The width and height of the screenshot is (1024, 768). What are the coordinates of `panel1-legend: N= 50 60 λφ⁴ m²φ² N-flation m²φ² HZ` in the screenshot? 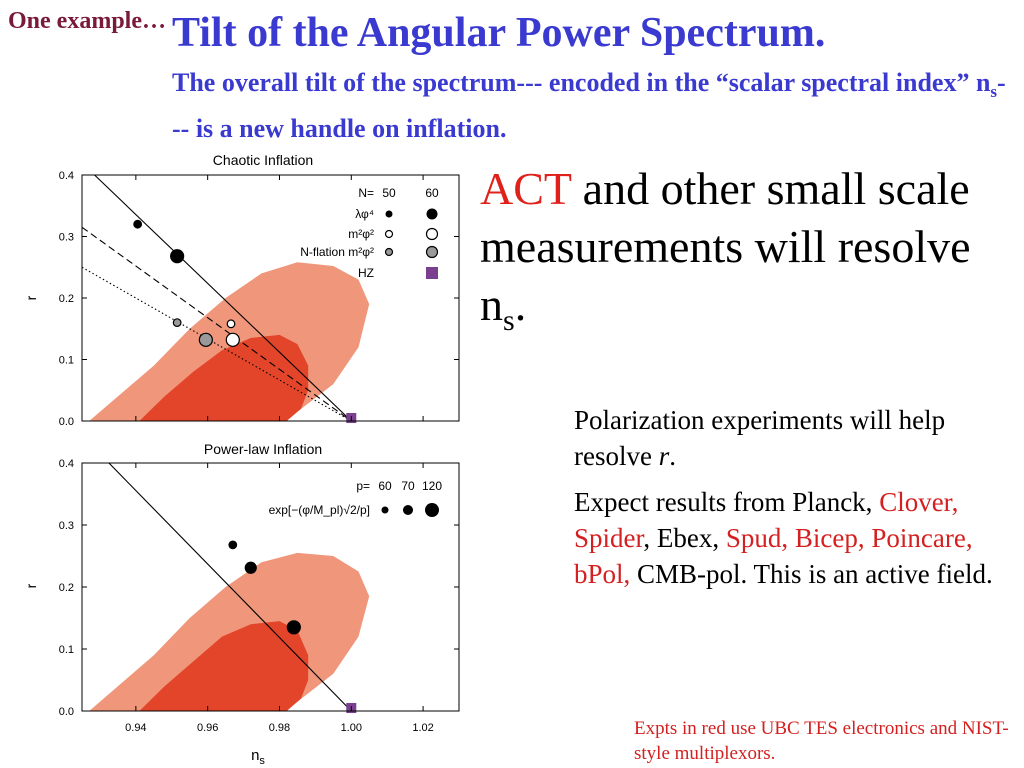 It's located at (369, 233).